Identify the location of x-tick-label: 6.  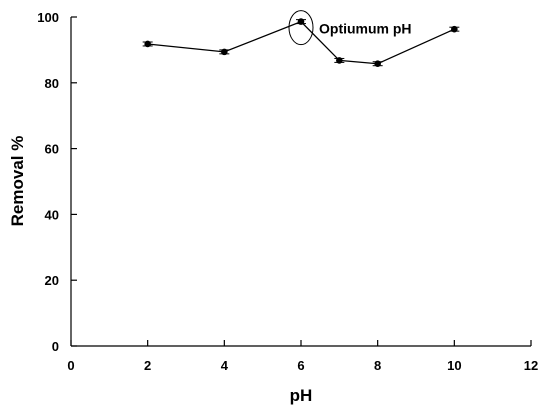
(300, 365).